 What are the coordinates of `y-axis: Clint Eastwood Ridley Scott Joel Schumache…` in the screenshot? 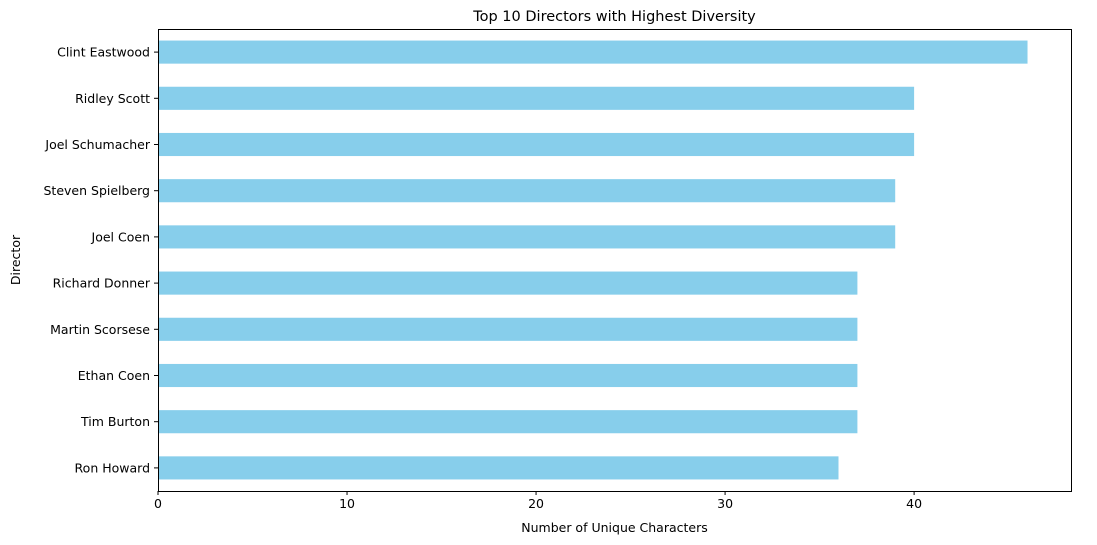 It's located at (101, 260).